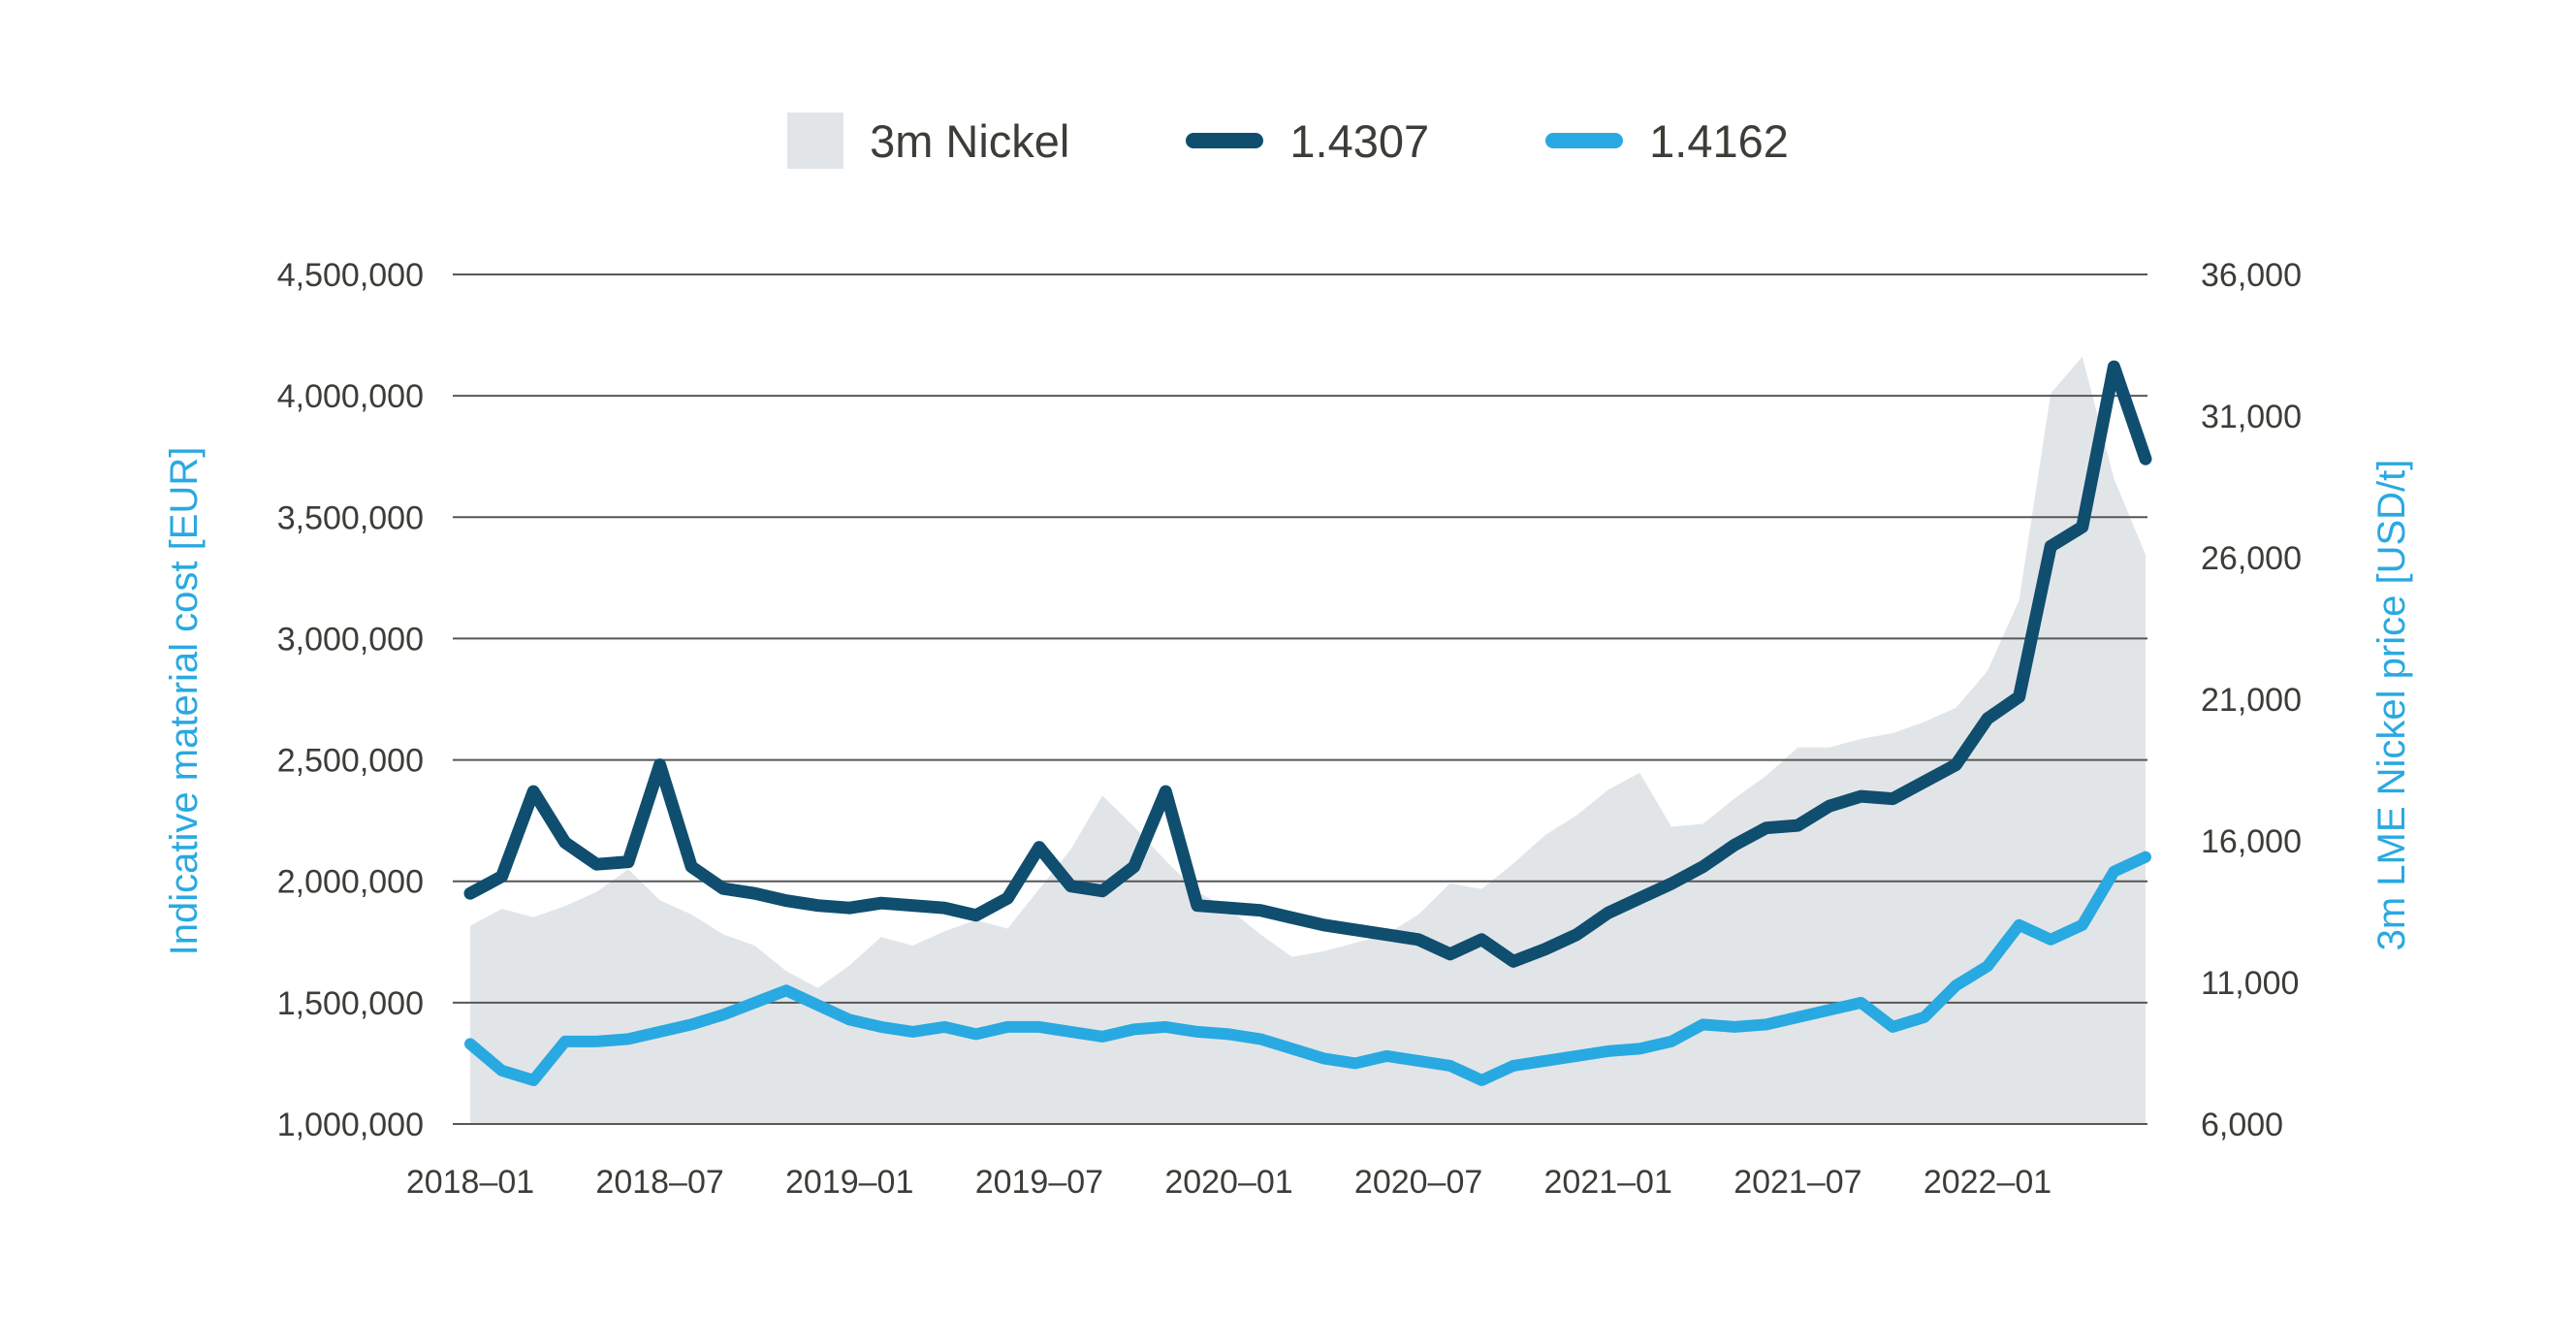 This screenshot has width=2576, height=1317. What do you see at coordinates (470, 1182) in the screenshot?
I see `x-axis-tick-label: 2018–01` at bounding box center [470, 1182].